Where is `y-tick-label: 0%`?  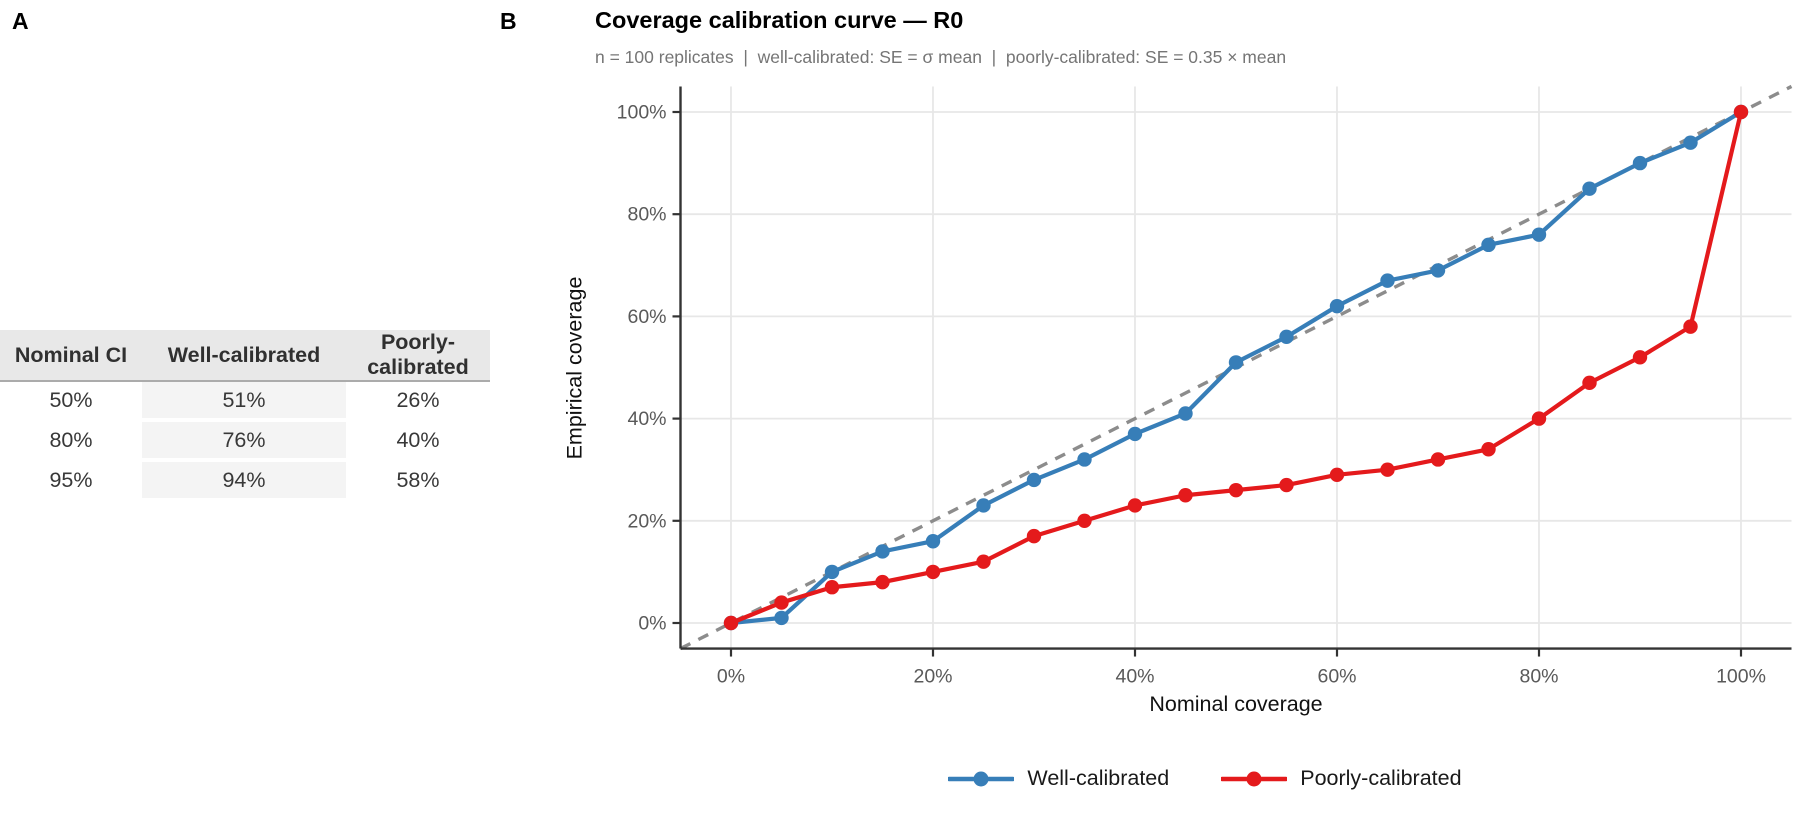
y-tick-label: 0% is located at coordinates (652, 624).